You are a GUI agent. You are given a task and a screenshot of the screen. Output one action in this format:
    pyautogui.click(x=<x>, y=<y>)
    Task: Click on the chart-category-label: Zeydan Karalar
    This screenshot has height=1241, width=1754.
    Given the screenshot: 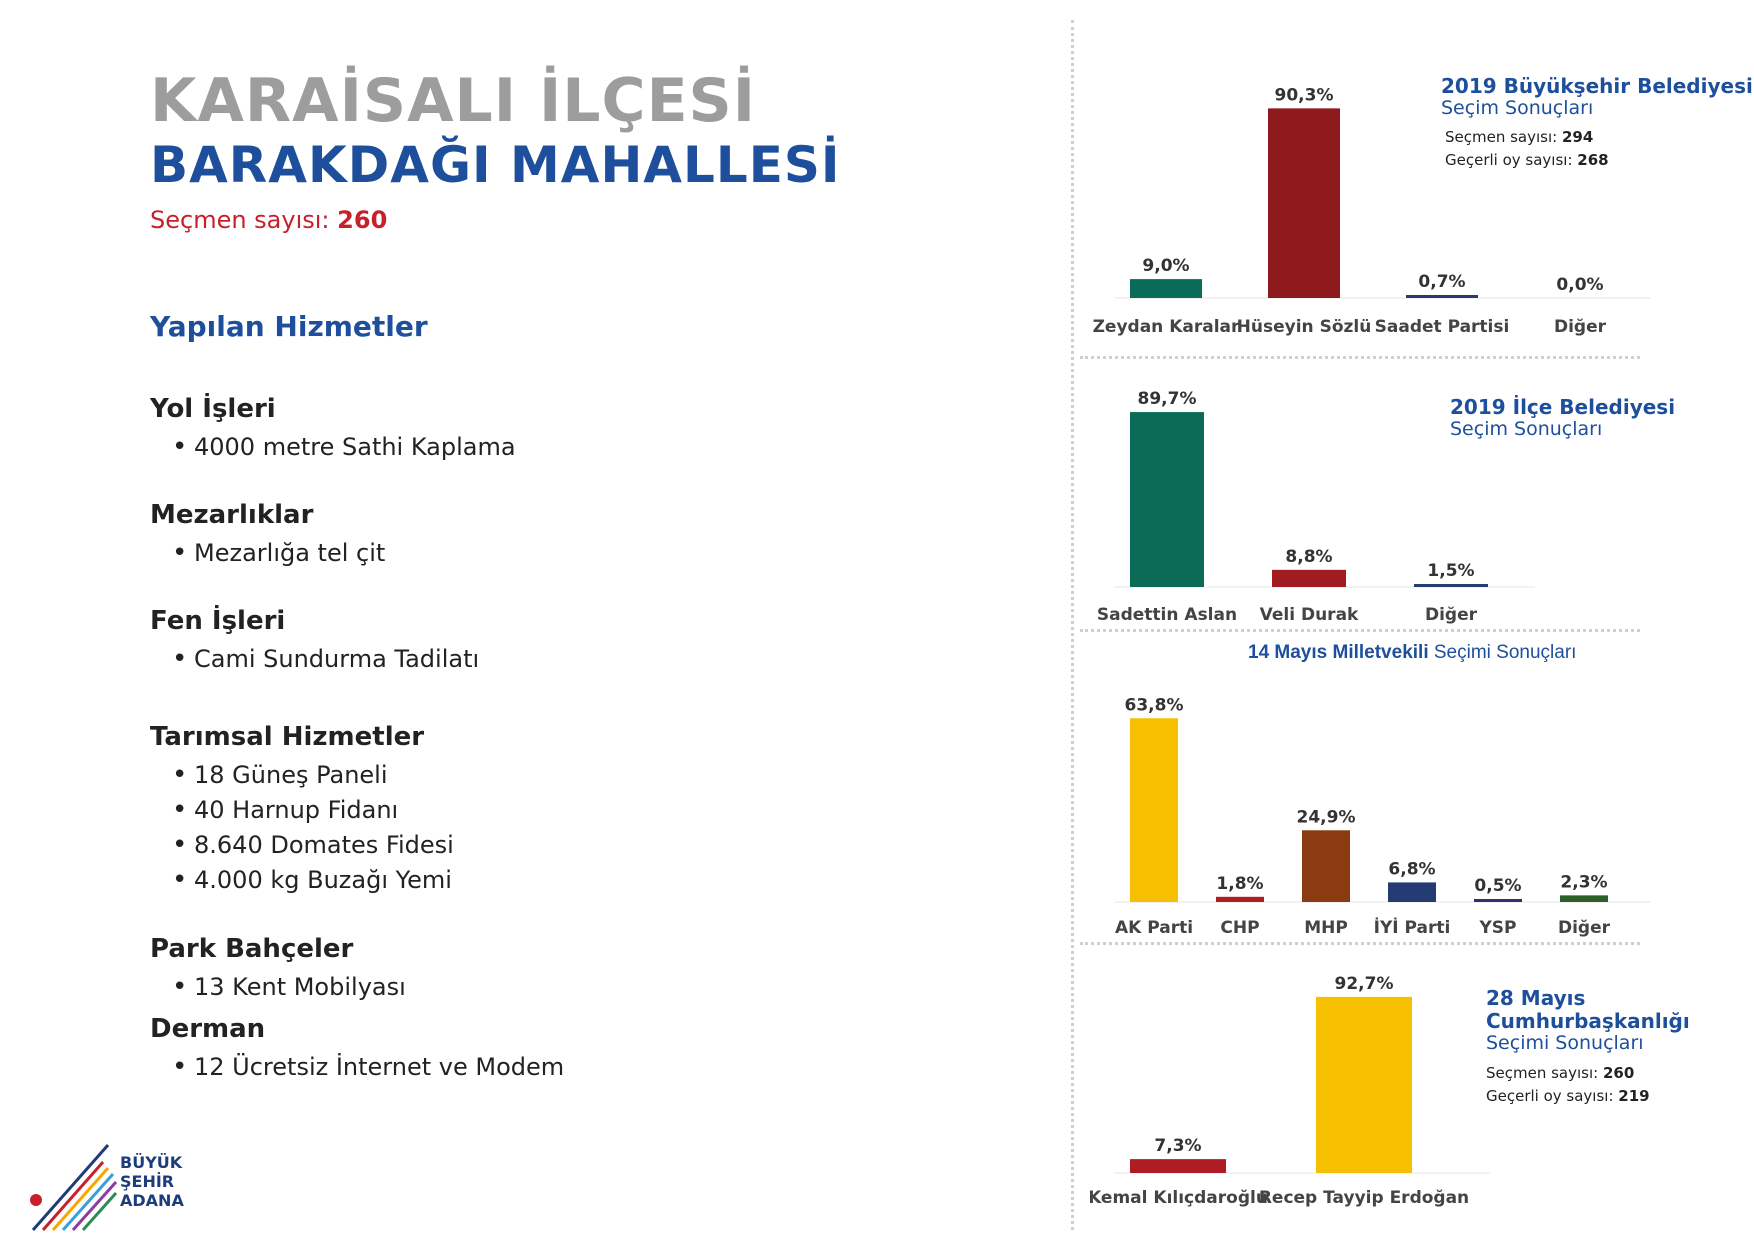 What is the action you would take?
    pyautogui.click(x=1166, y=327)
    